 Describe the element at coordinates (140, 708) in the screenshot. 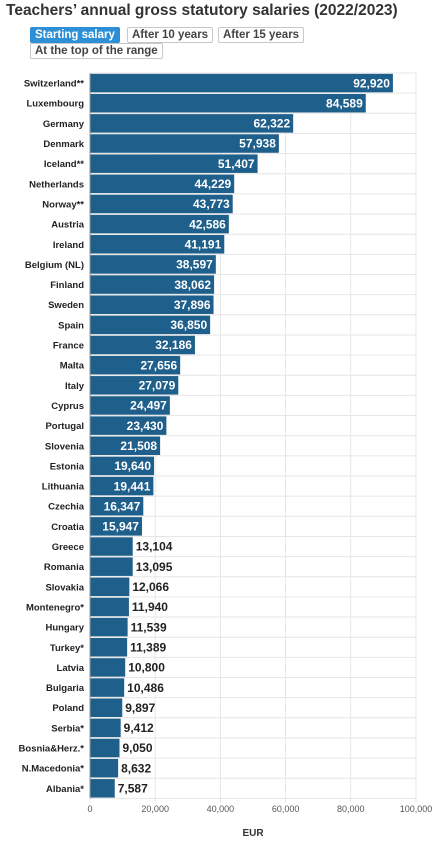

I see `value-label: 9,897` at that location.